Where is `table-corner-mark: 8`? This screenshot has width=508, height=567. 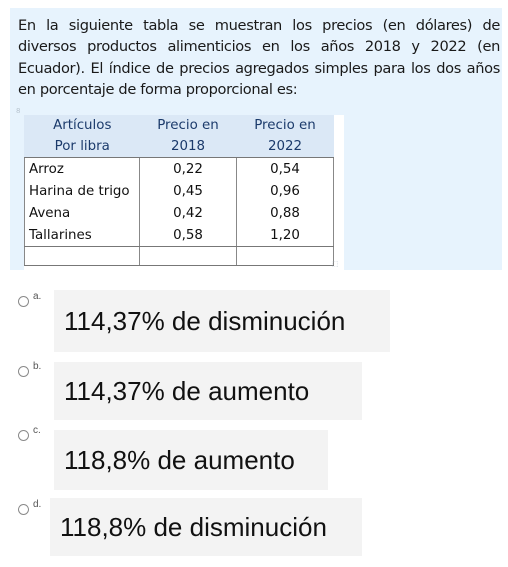 table-corner-mark: 8 is located at coordinates (18, 111).